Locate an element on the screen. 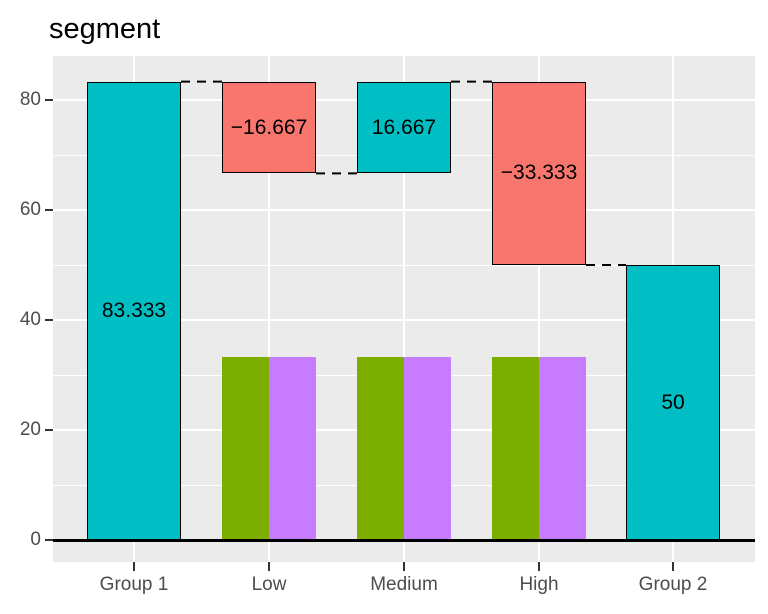 The width and height of the screenshot is (768, 614). zero-baseline is located at coordinates (404, 540).